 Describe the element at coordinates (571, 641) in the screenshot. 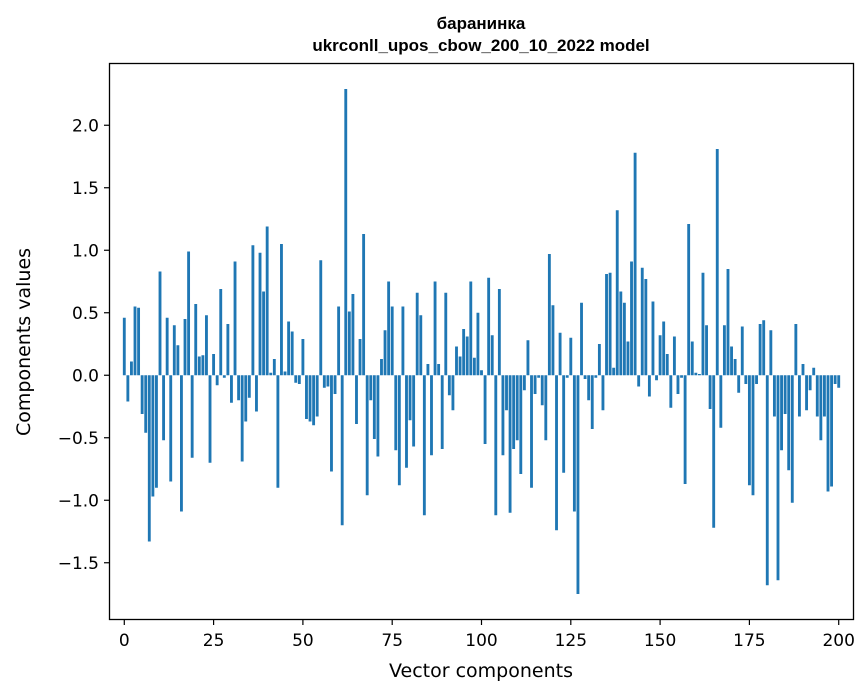

I see `x-tick-label: 125` at that location.